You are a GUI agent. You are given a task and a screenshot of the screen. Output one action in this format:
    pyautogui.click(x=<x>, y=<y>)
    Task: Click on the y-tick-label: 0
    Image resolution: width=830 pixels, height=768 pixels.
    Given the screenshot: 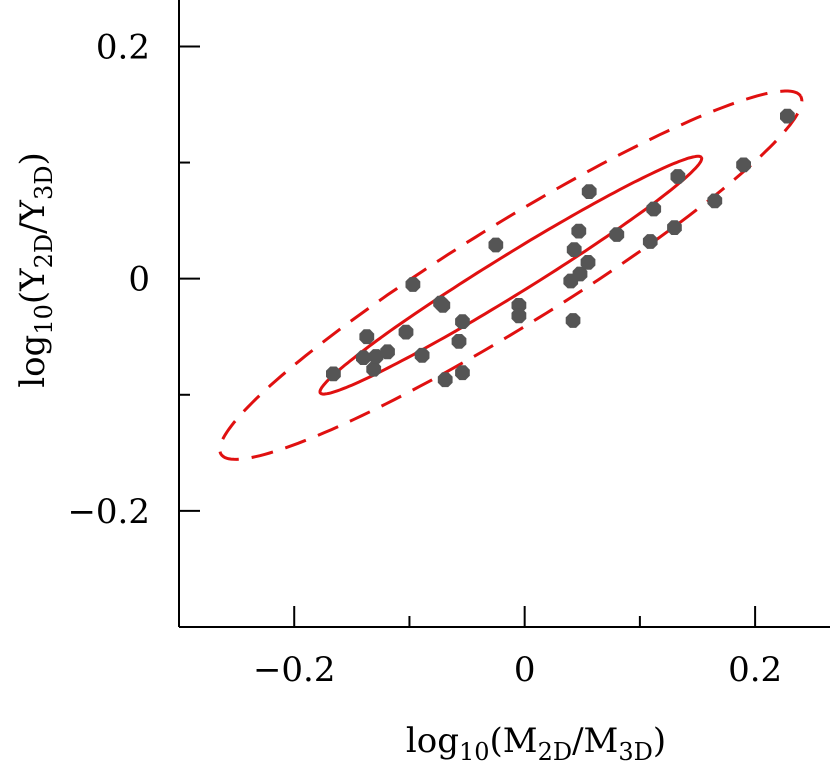 What is the action you would take?
    pyautogui.click(x=139, y=280)
    